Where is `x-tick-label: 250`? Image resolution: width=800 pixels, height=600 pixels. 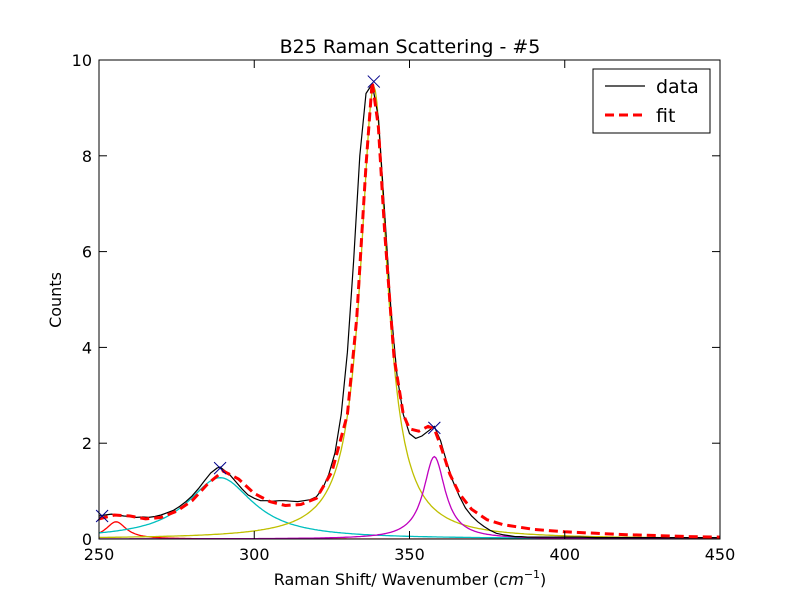 x-tick-label: 250 is located at coordinates (99, 554).